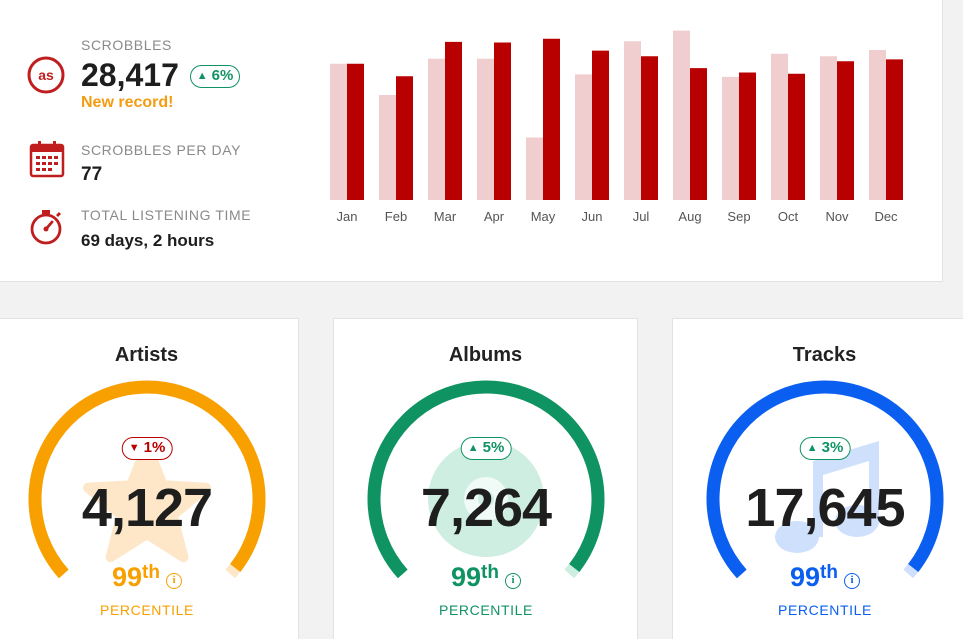 The width and height of the screenshot is (963, 639). Describe the element at coordinates (689, 216) in the screenshot. I see `x-tick-aug: Aug` at that location.